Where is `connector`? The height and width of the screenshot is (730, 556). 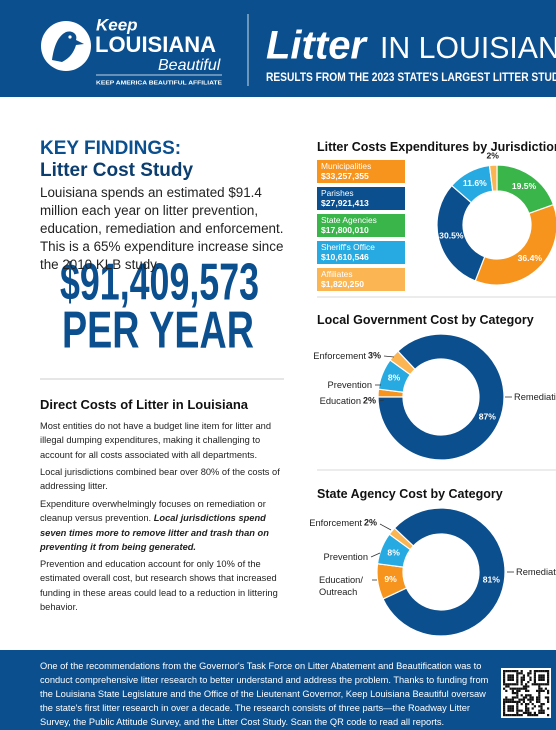 connector is located at coordinates (385, 527).